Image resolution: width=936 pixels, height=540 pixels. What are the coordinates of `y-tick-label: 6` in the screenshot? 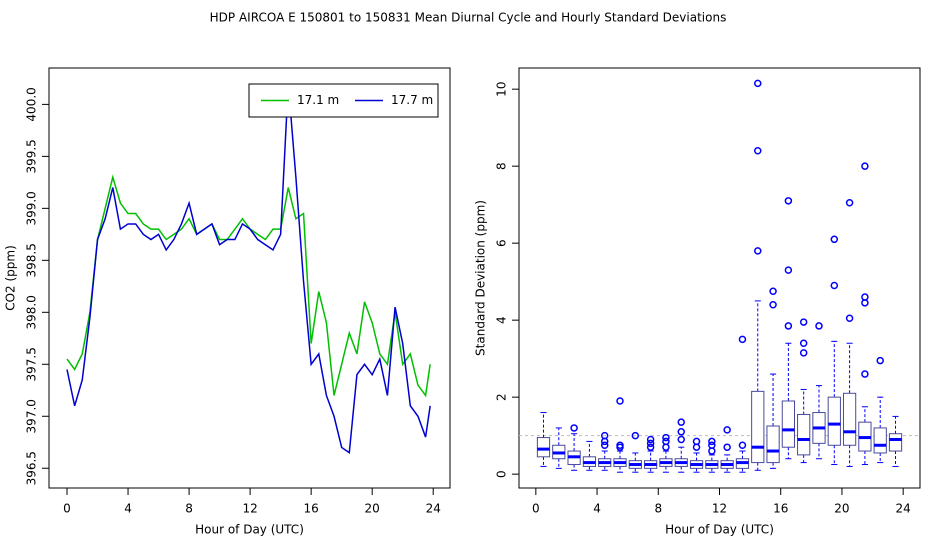 It's located at (502, 243).